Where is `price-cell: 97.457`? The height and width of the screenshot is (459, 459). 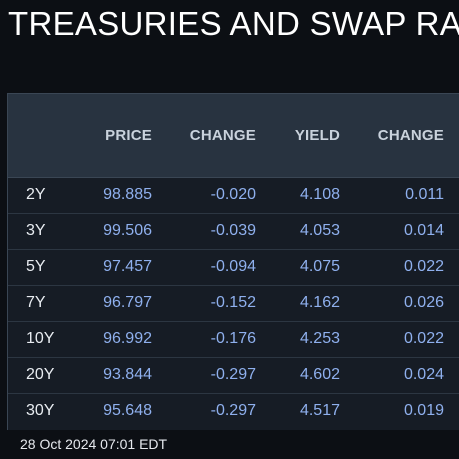 price-cell: 97.457 is located at coordinates (127, 266).